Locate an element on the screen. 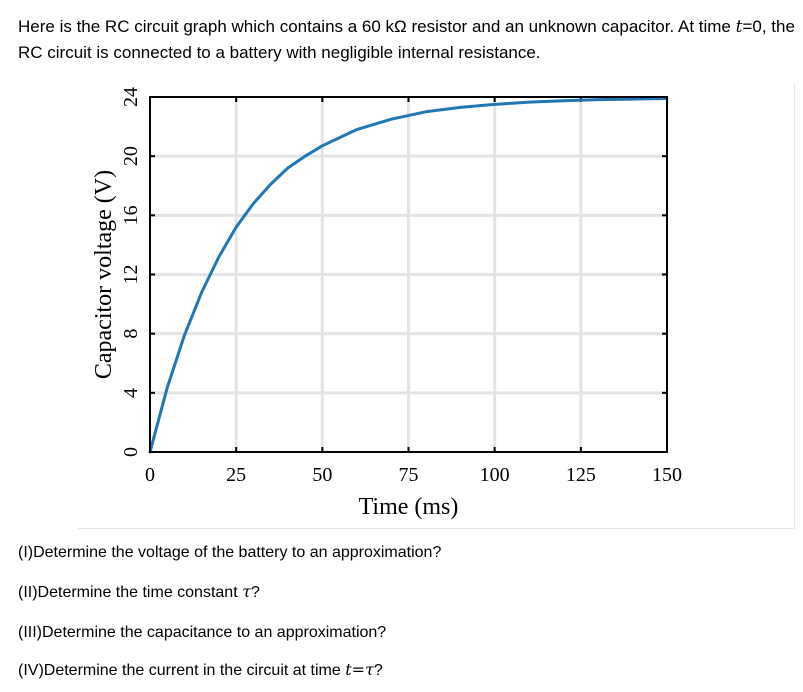 The height and width of the screenshot is (692, 803). y-axis-label: Capacitor voltage (V) is located at coordinates (104, 274).